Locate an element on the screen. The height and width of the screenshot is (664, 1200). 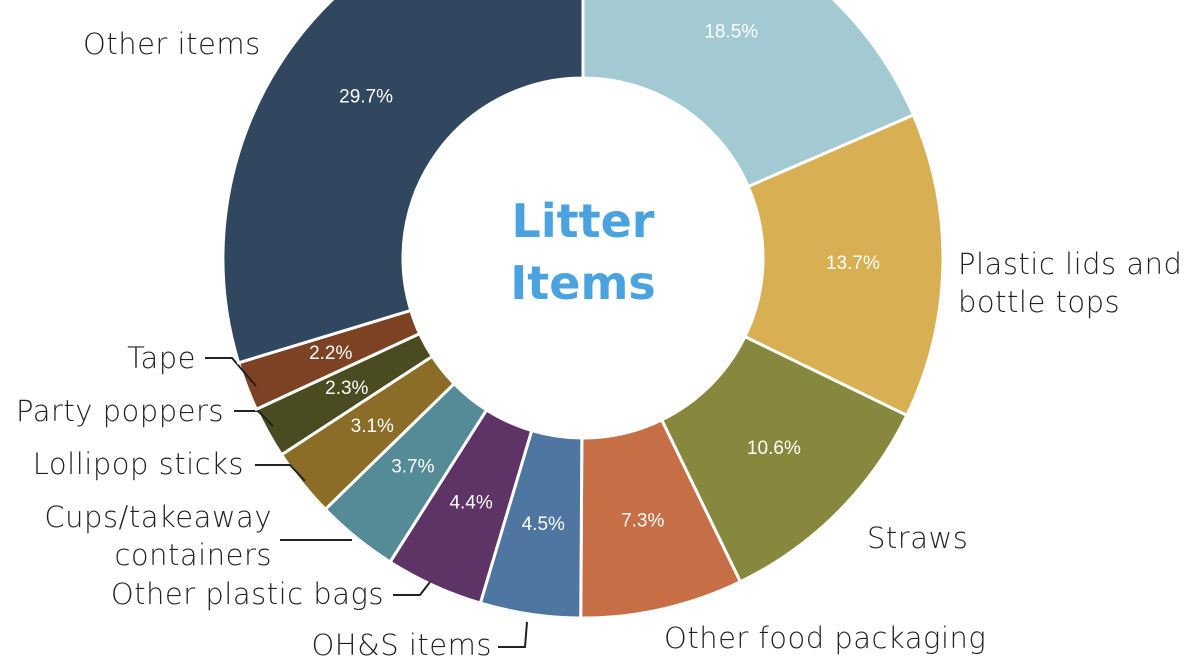
category-label: Straws is located at coordinates (918, 538).